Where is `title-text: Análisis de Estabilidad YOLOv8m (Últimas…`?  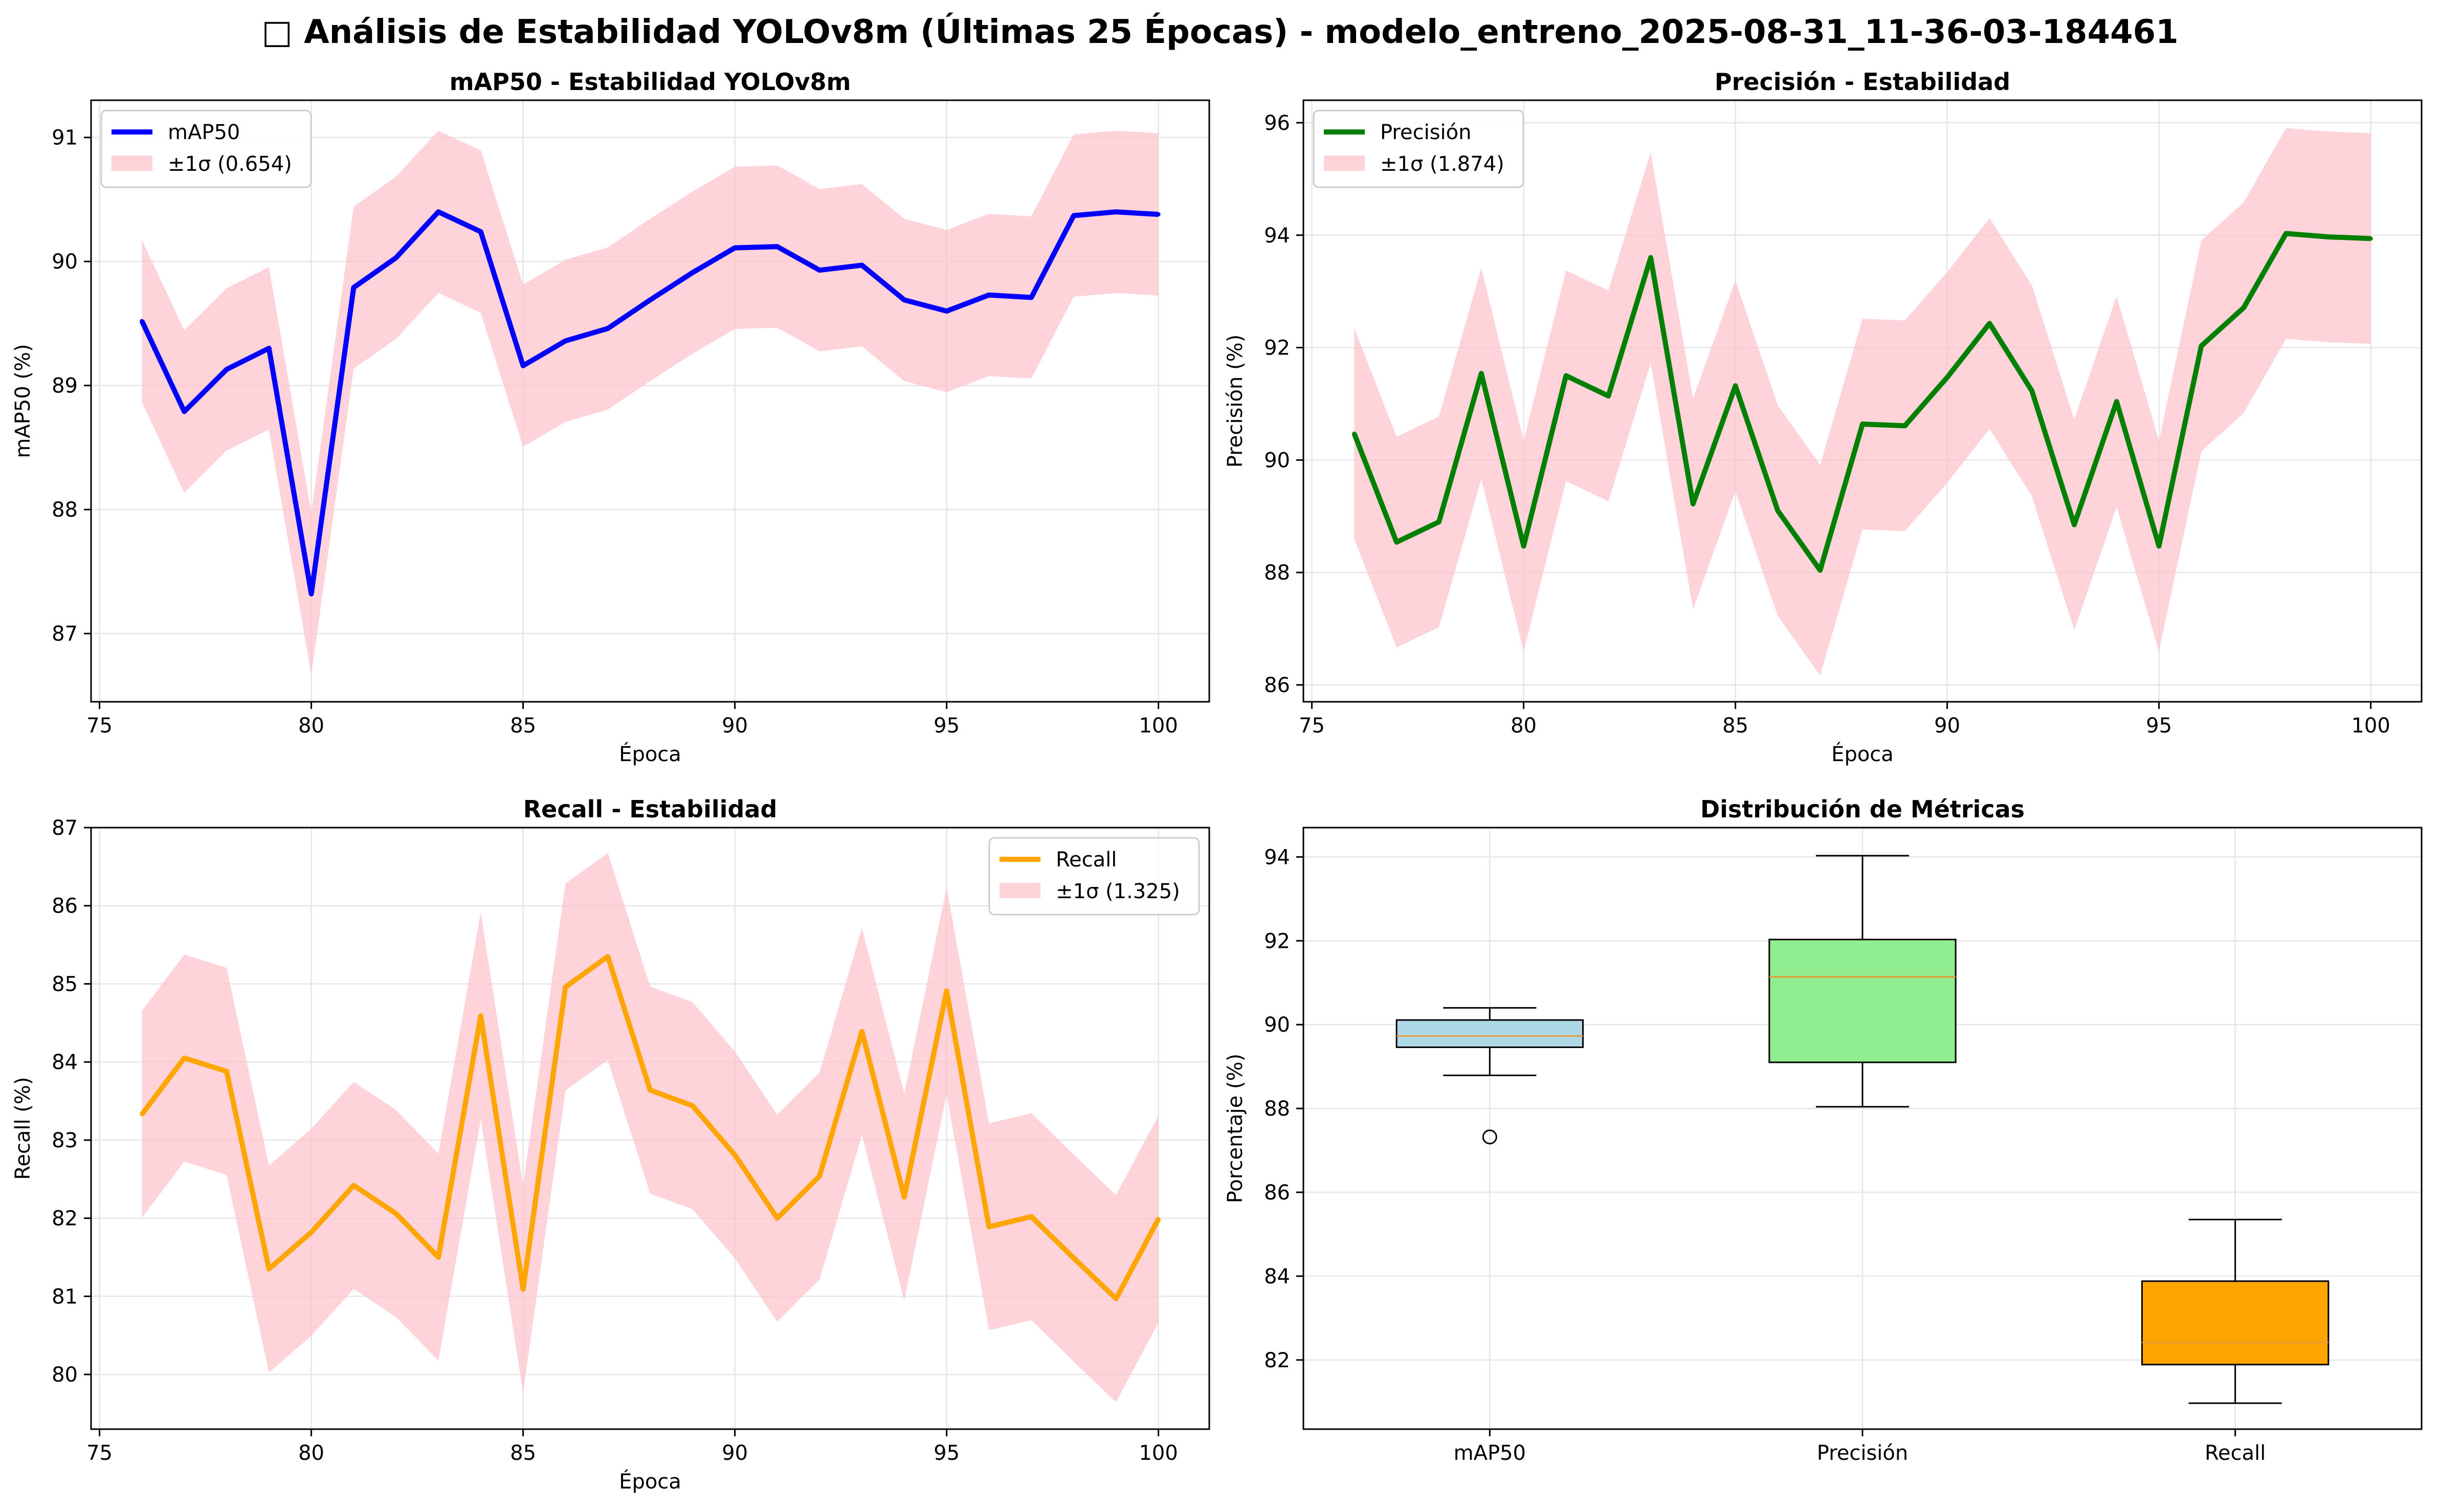
title-text: Análisis de Estabilidad YOLOv8m (Últimas… is located at coordinates (1241, 31).